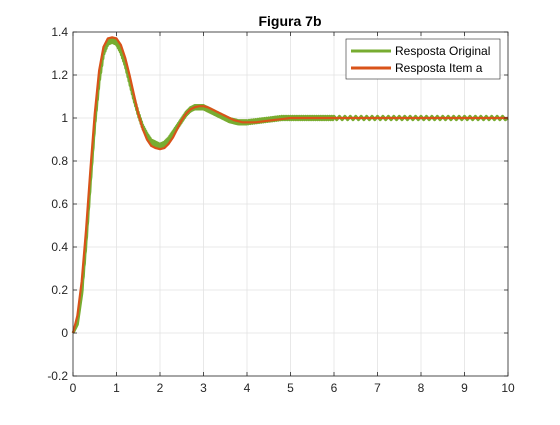  I want to click on x-tick-label: 1, so click(116, 388).